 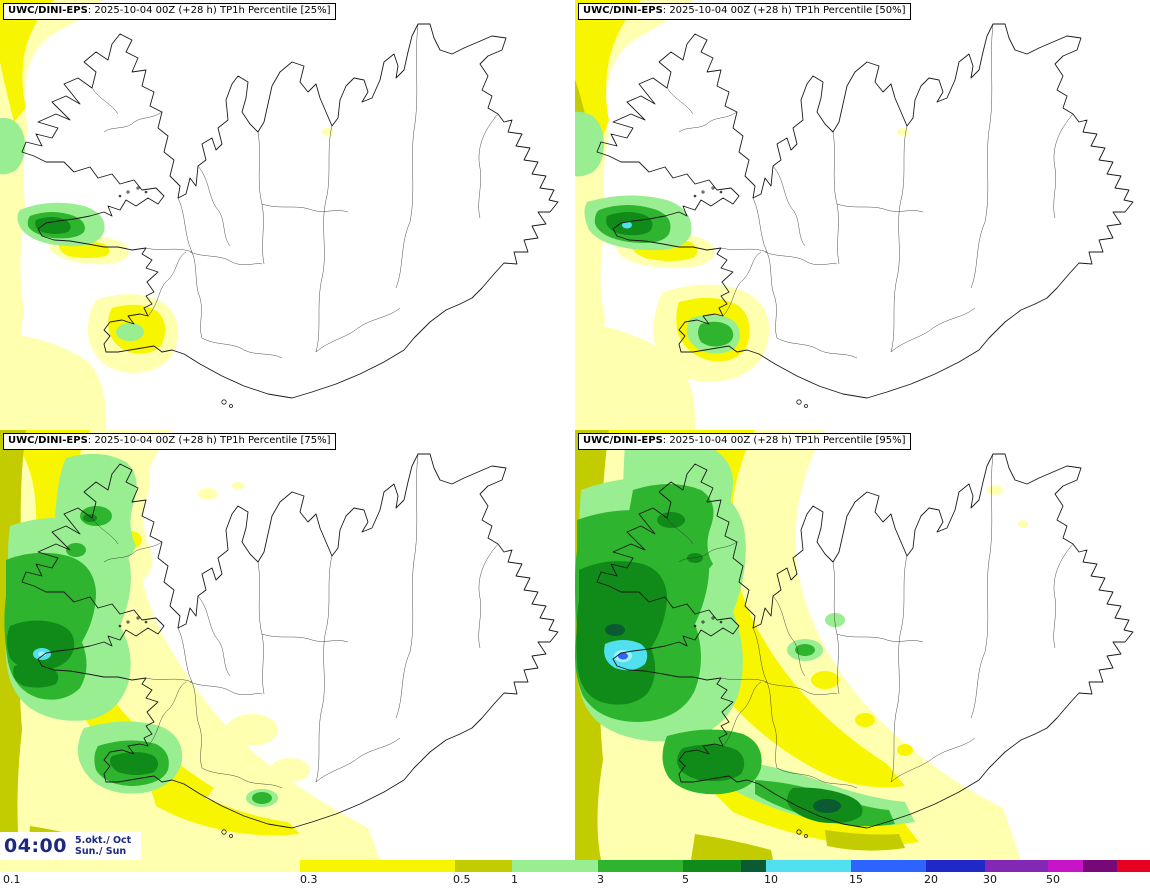 What do you see at coordinates (1053, 879) in the screenshot?
I see `colorbar-label: 50` at bounding box center [1053, 879].